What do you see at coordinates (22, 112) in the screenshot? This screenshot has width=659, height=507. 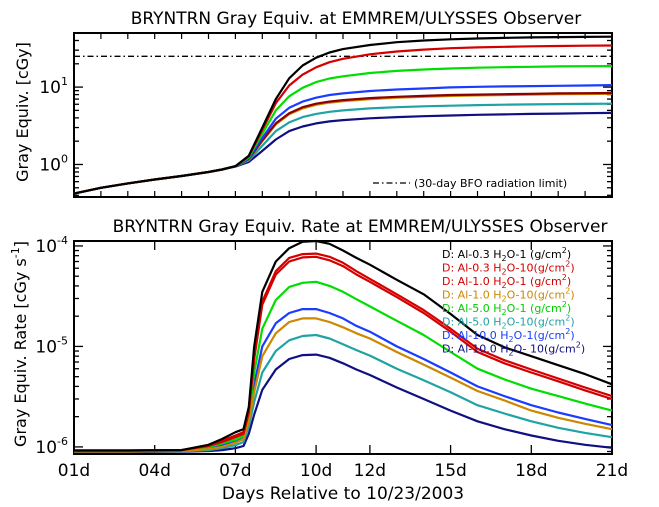 I see `top-y-axis-label: Gray Equiv. [cGy]` at bounding box center [22, 112].